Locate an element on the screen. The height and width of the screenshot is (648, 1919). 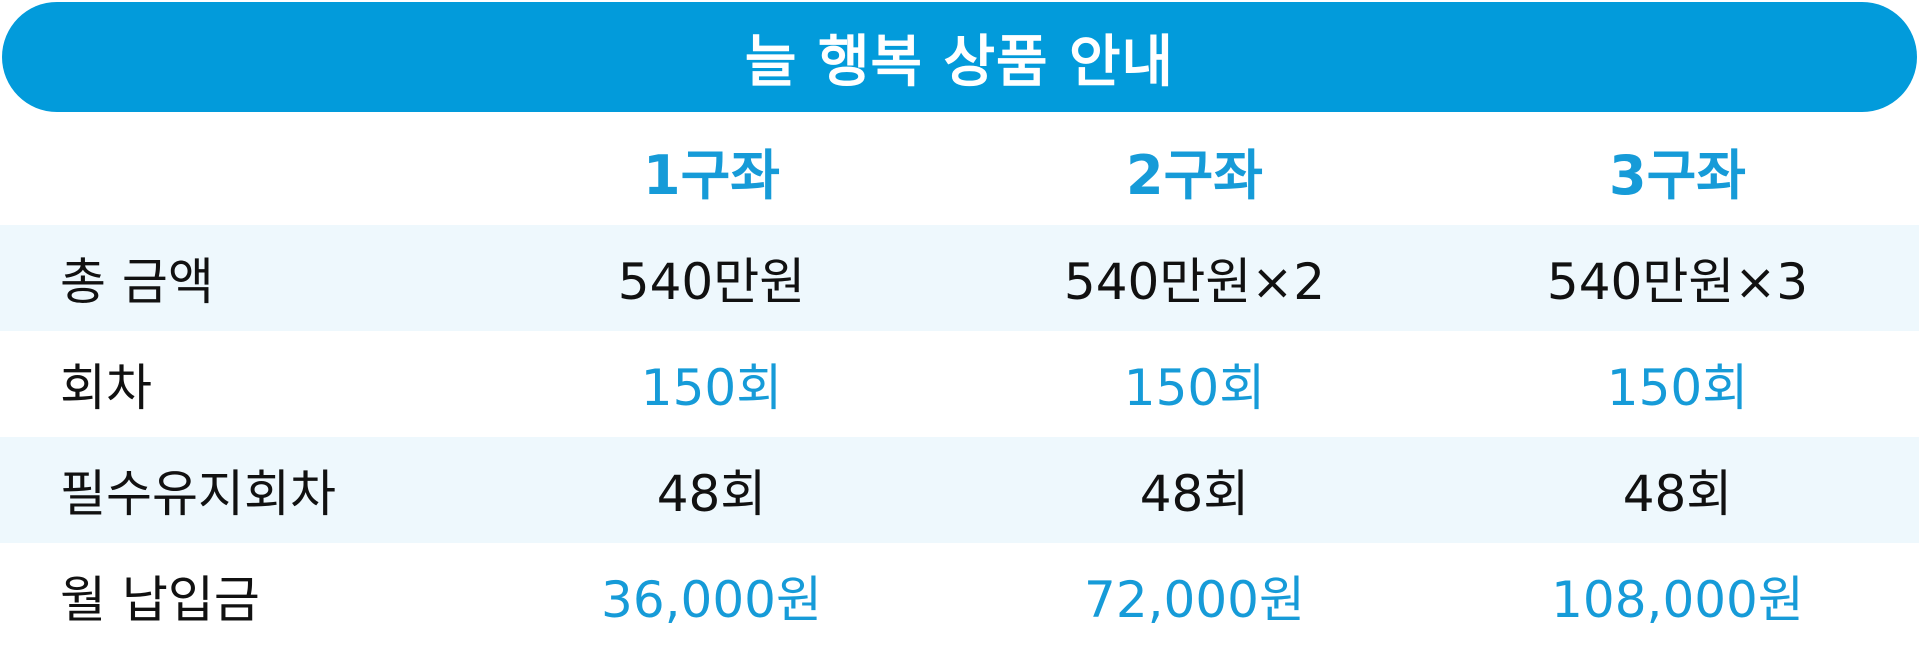
table-cell: 540만원×2 is located at coordinates (1194, 282).